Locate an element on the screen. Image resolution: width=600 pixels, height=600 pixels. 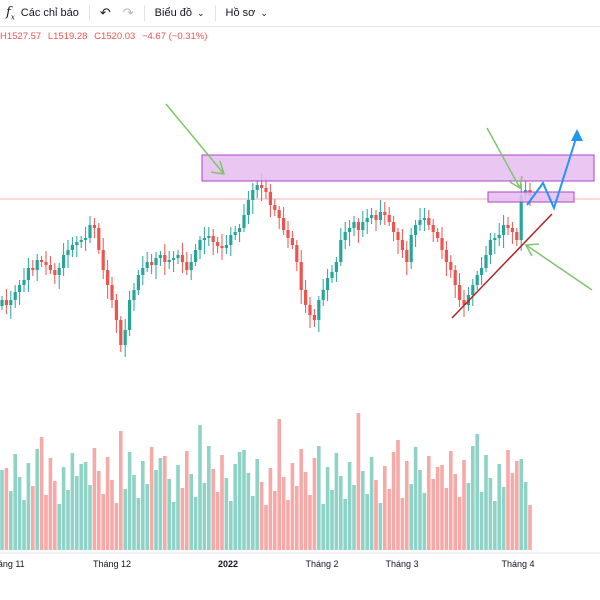
arrow-2-head-icon is located at coordinates (516, 182).